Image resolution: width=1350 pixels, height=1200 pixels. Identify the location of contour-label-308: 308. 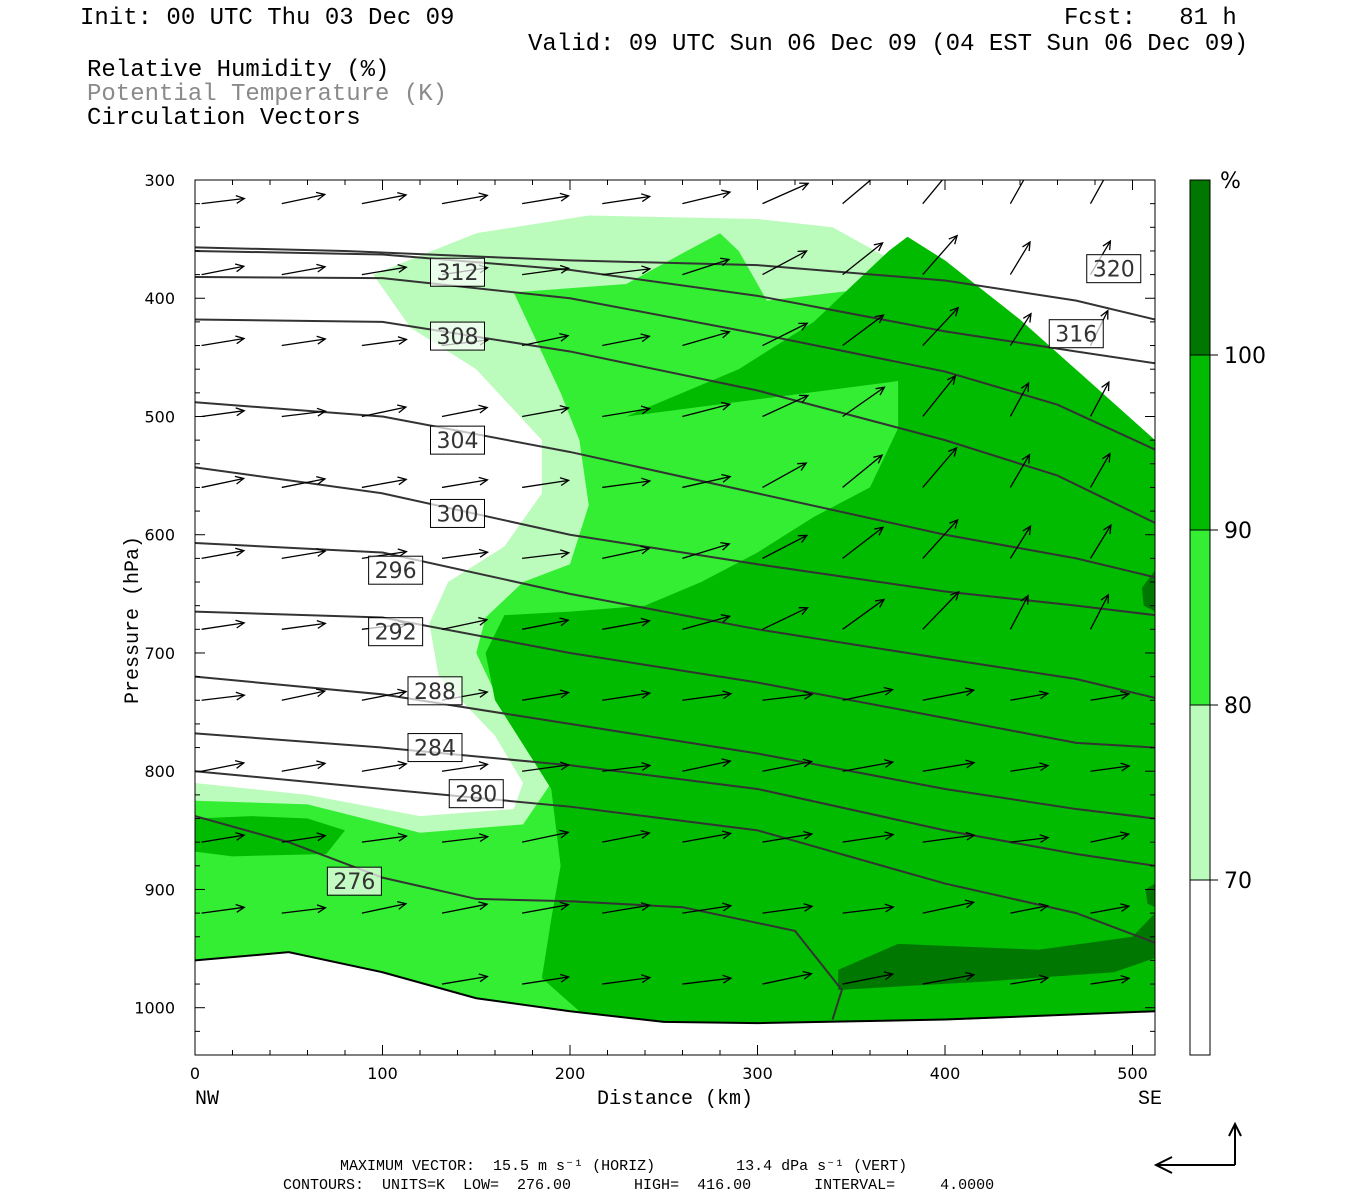
(458, 337).